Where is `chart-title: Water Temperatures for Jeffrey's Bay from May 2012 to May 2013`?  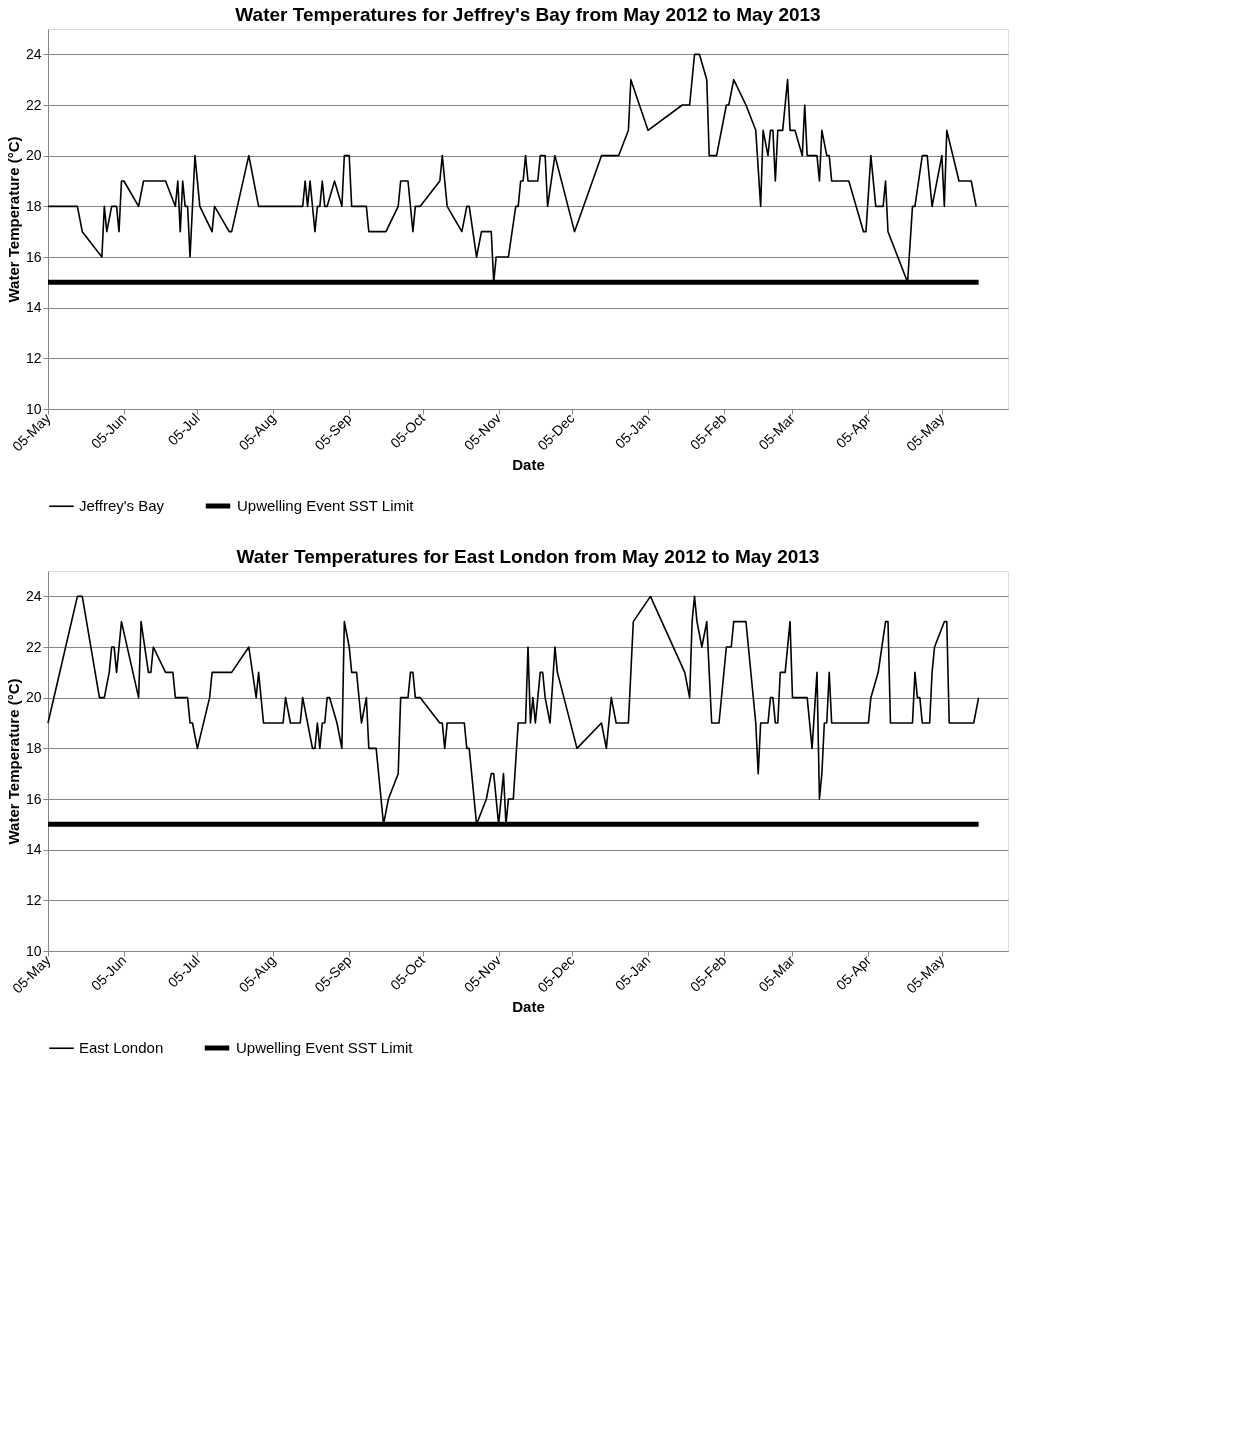 chart-title: Water Temperatures for Jeffrey's Bay from May 2012 to May 2013 is located at coordinates (528, 14).